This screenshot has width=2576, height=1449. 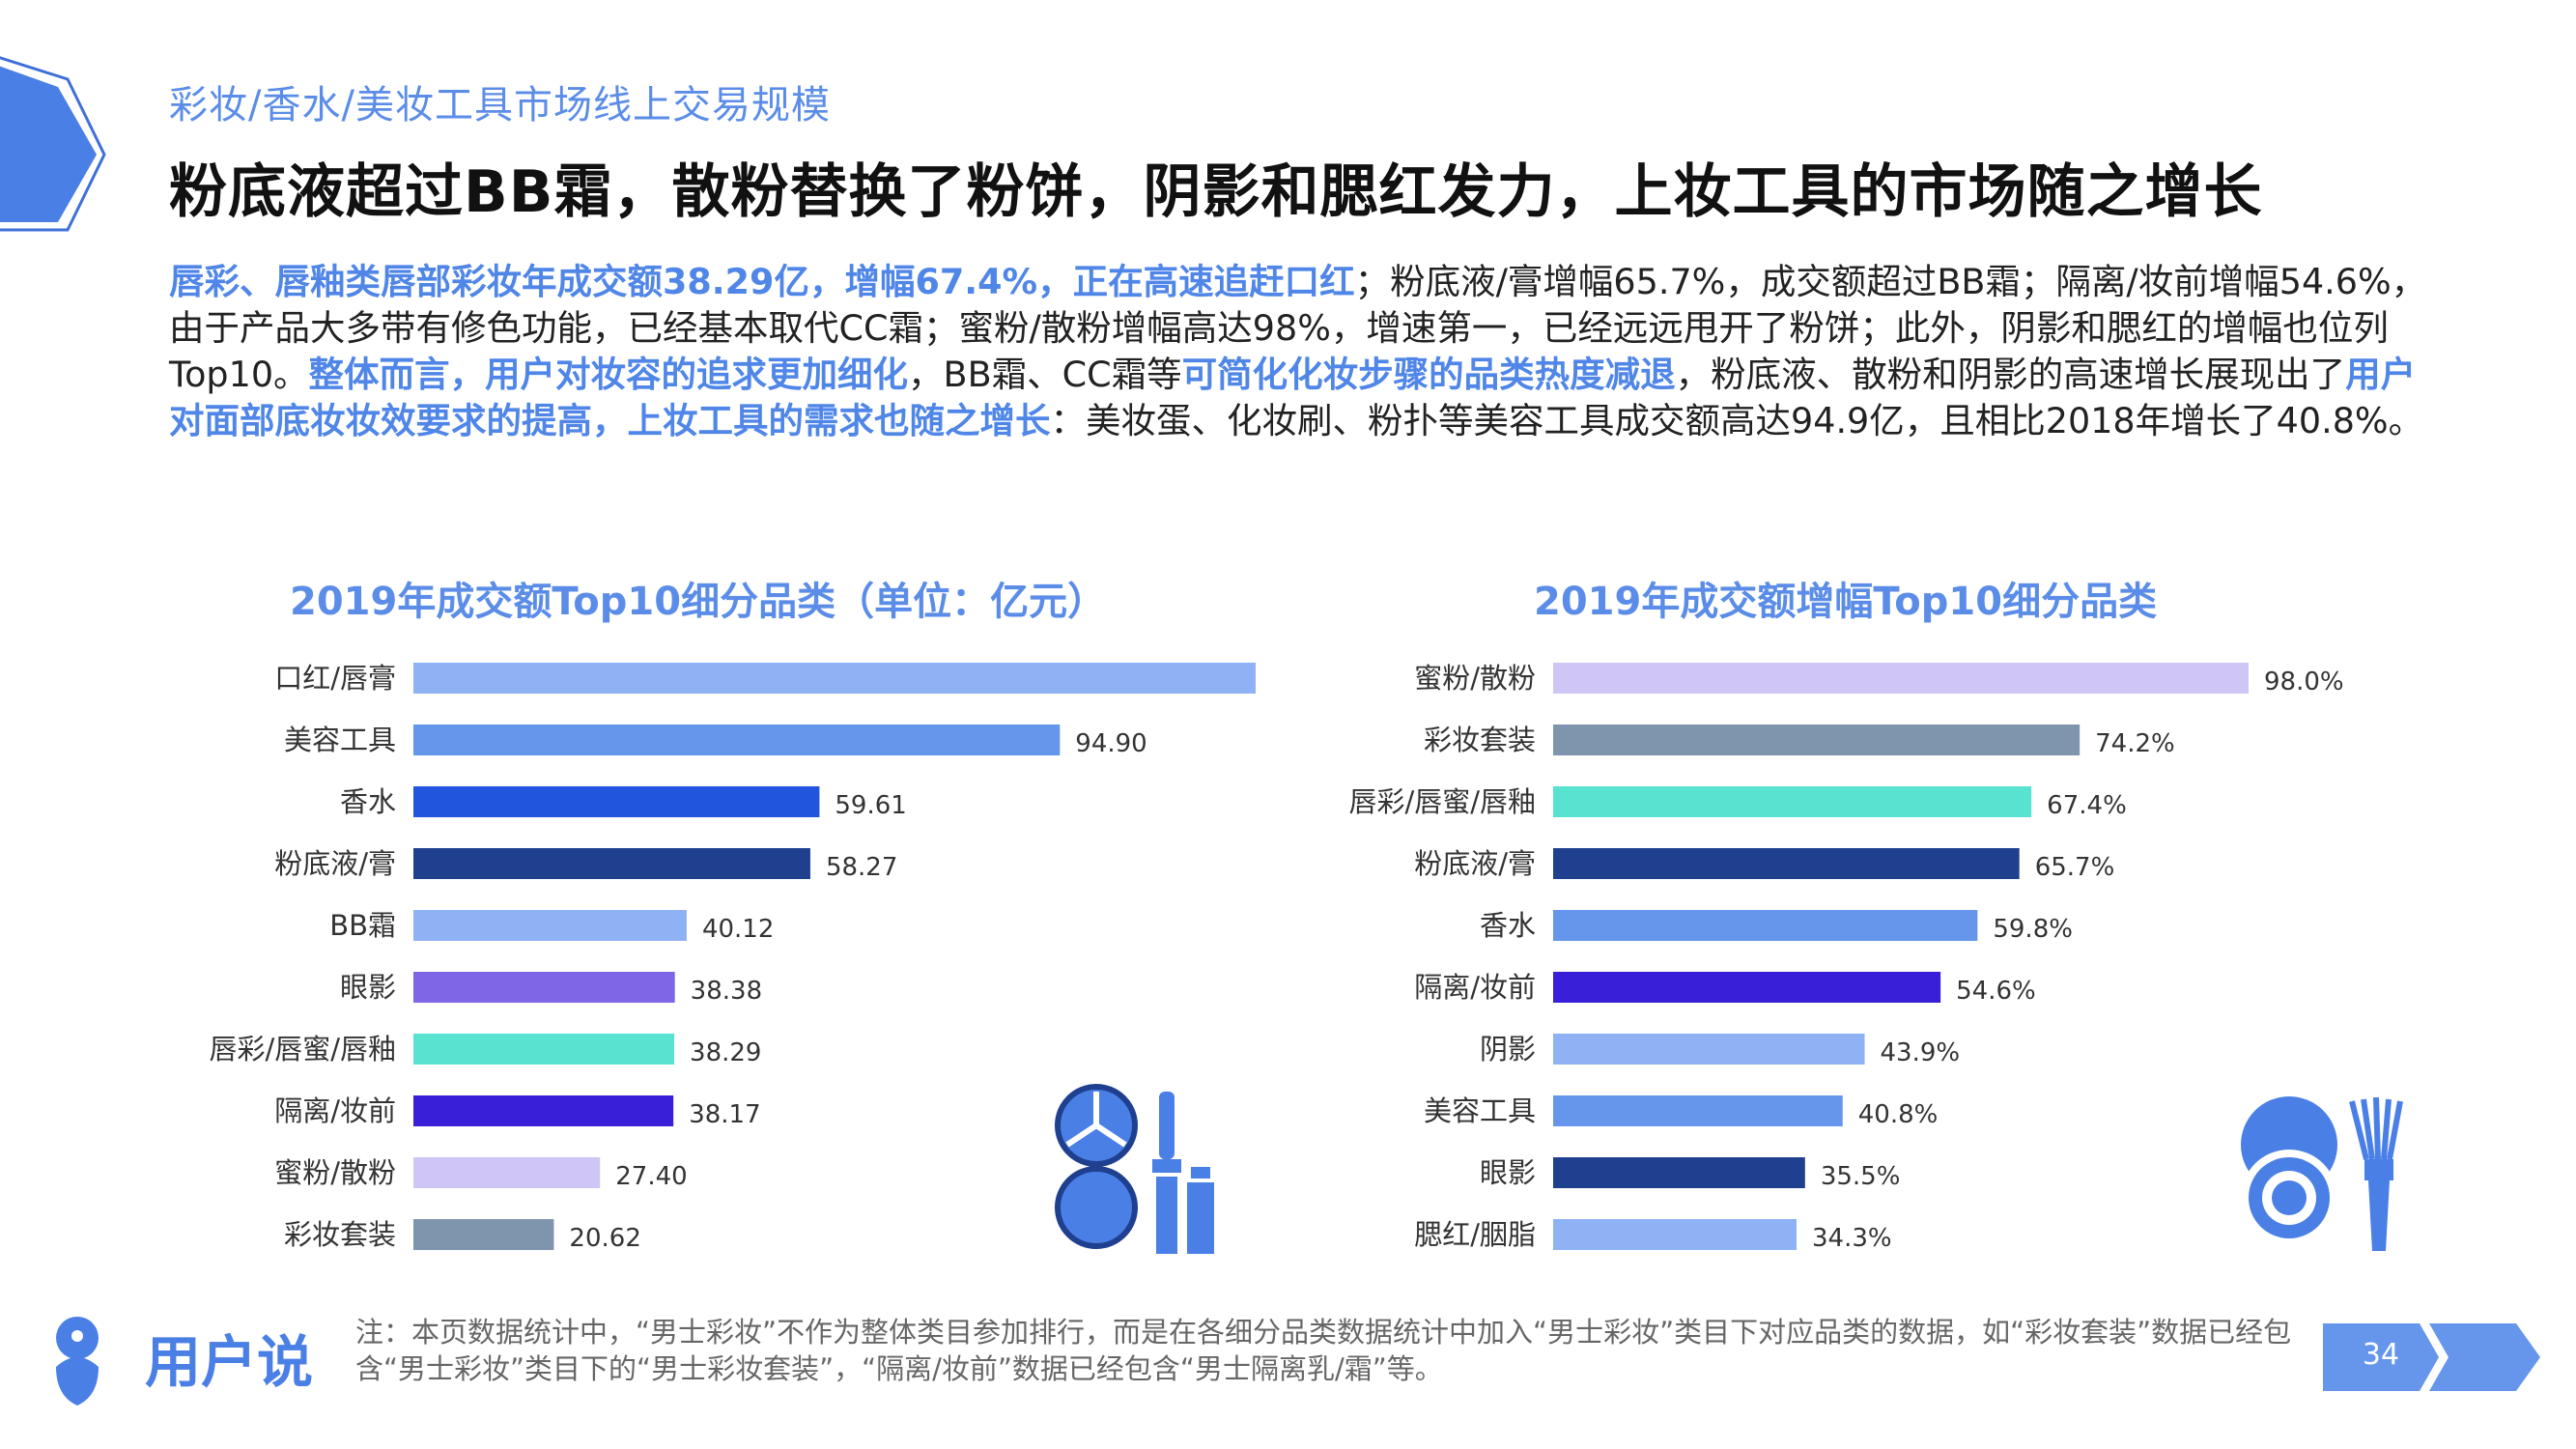 What do you see at coordinates (2033, 929) in the screenshot?
I see `value-label: 59.8%` at bounding box center [2033, 929].